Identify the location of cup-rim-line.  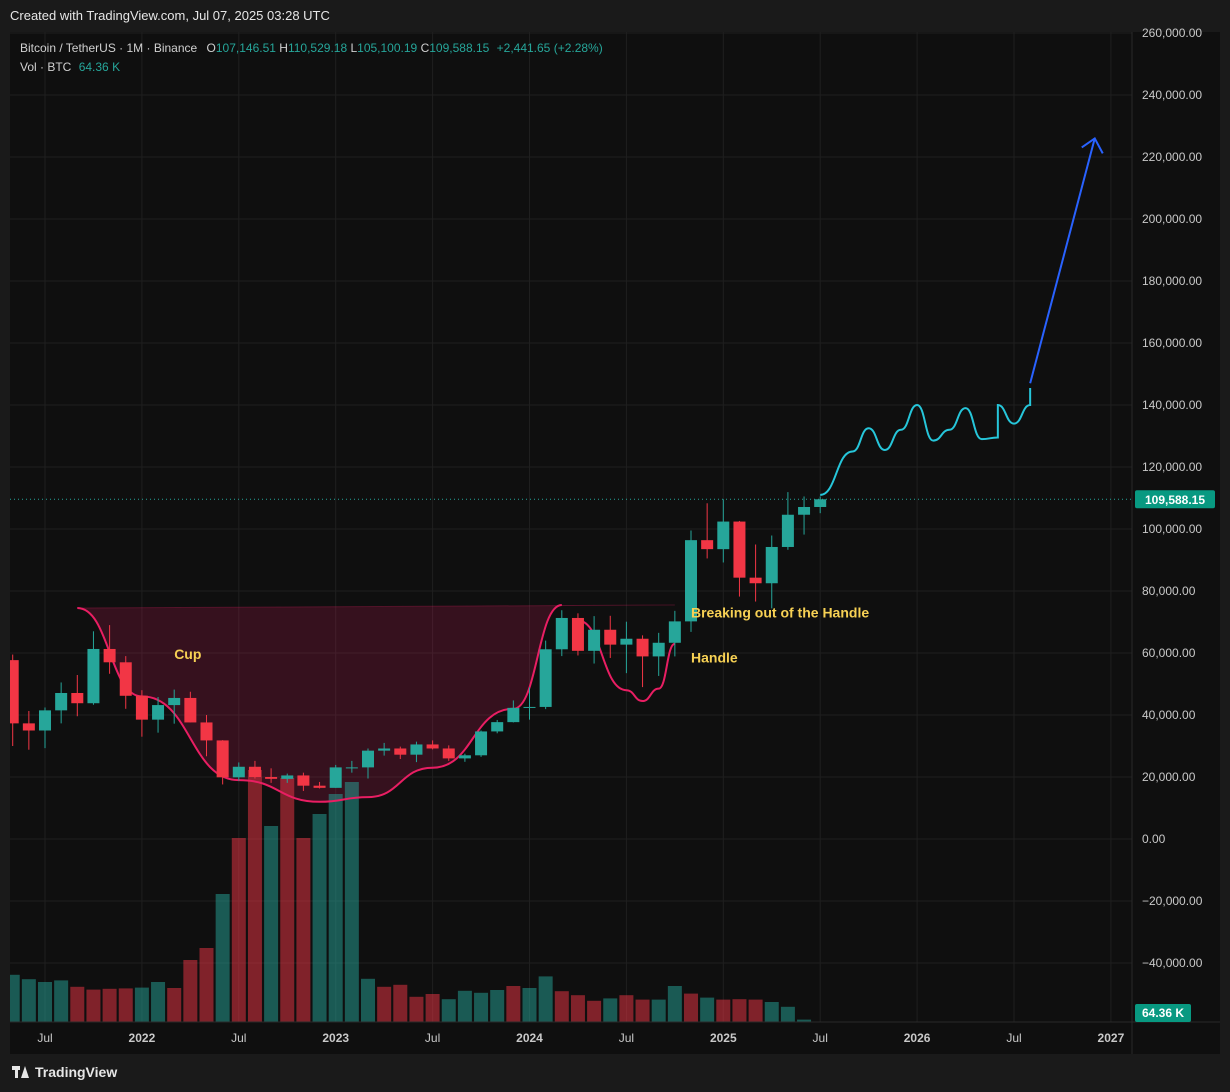
(376, 606).